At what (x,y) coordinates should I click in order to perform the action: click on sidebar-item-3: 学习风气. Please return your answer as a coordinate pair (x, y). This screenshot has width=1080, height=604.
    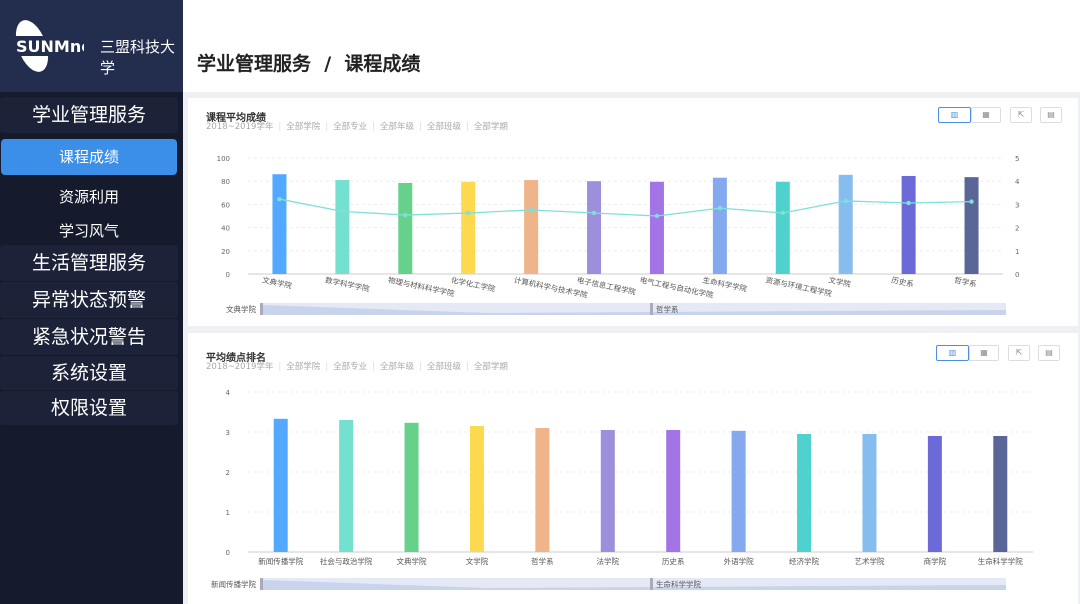
    Looking at the image, I should click on (88, 231).